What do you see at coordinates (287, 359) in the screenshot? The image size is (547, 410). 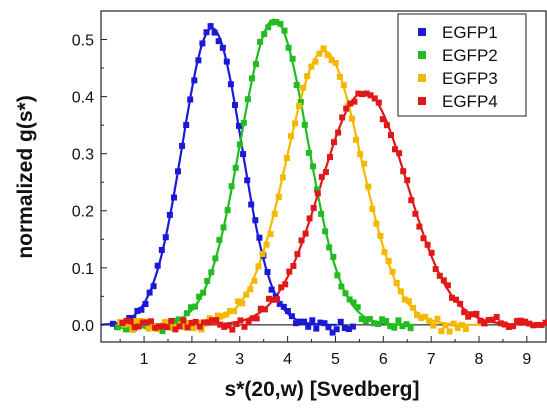 I see `x-tick-label: 4` at bounding box center [287, 359].